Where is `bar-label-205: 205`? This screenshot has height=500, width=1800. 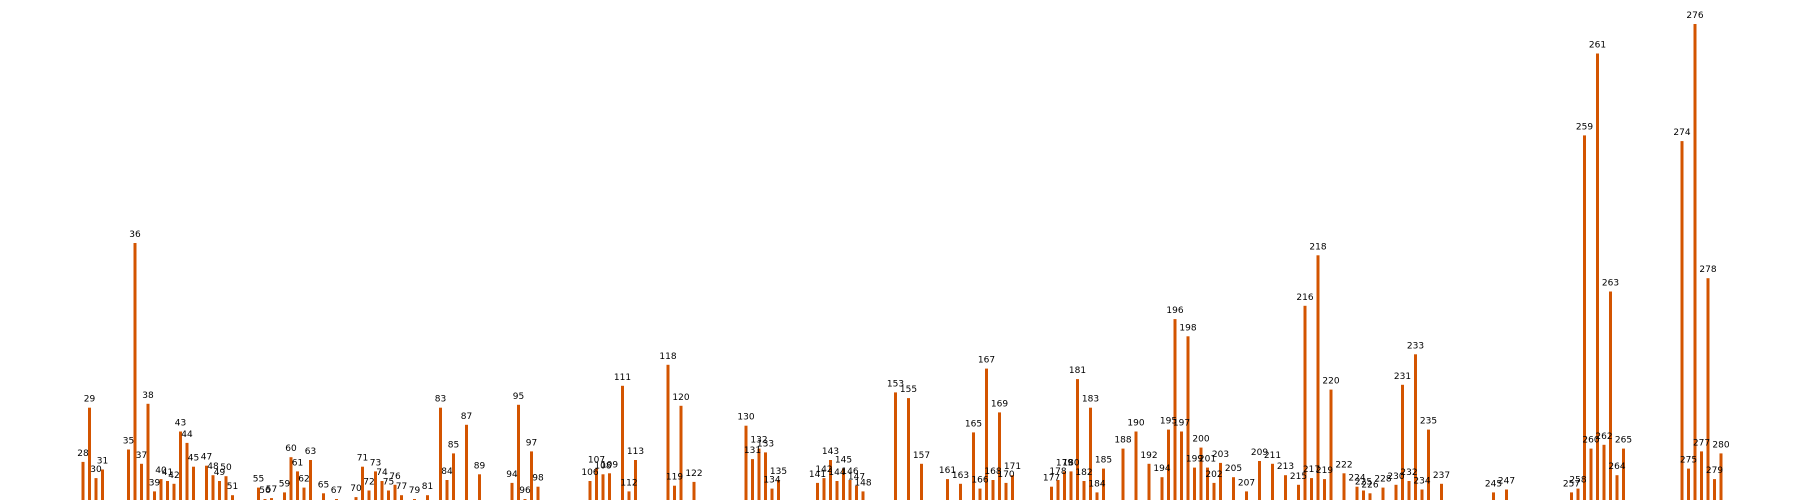 bar-label-205: 205 is located at coordinates (1233, 469).